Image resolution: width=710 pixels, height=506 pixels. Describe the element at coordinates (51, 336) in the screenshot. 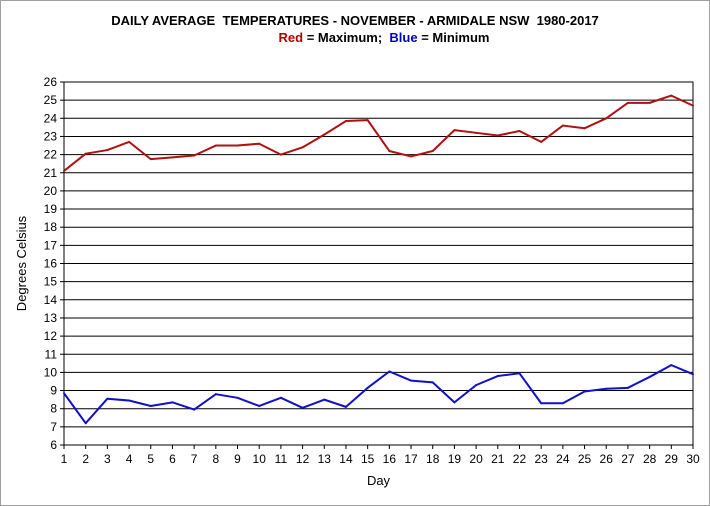

I see `y-tick-label: 12` at that location.